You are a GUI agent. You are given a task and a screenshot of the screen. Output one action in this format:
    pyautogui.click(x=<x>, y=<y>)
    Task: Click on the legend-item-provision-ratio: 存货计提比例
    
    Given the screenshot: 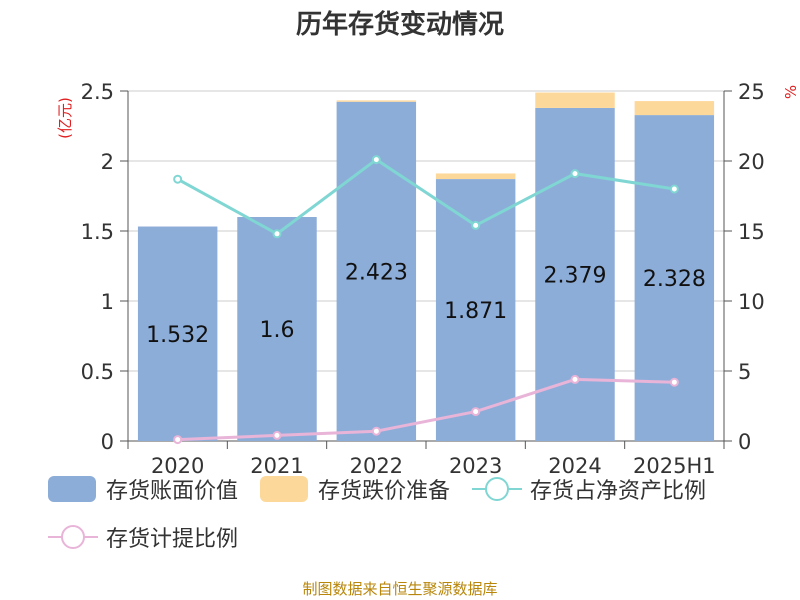 What is the action you would take?
    pyautogui.click(x=143, y=537)
    